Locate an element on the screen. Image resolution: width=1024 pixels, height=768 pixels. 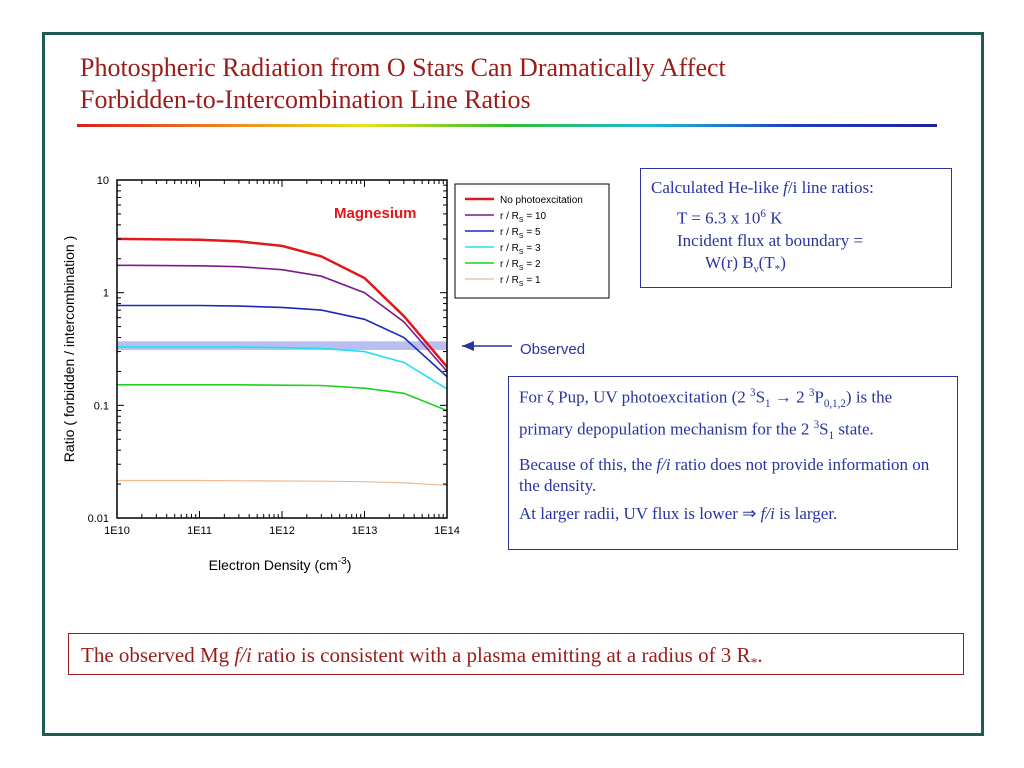
y-tick-label: 0.01 is located at coordinates (98, 519).